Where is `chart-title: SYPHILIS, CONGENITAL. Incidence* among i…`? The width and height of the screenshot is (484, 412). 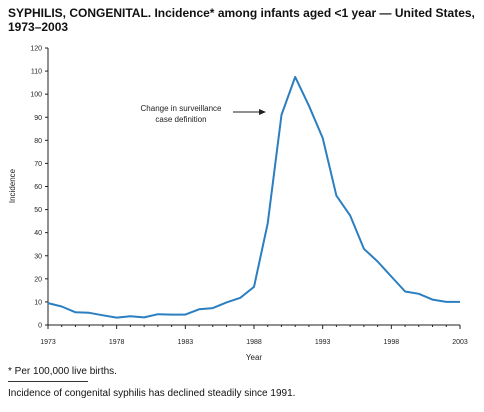 chart-title: SYPHILIS, CONGENITAL. Incidence* among i… is located at coordinates (241, 20).